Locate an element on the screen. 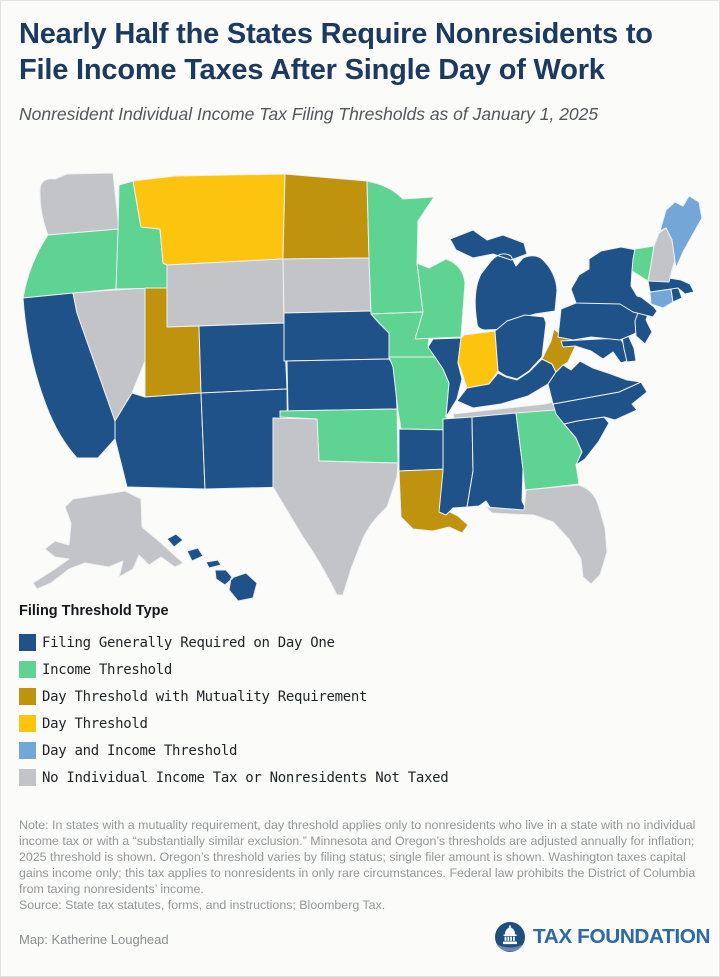 Image resolution: width=720 pixels, height=977 pixels. brand-name: TAX FOUNDATION is located at coordinates (621, 936).